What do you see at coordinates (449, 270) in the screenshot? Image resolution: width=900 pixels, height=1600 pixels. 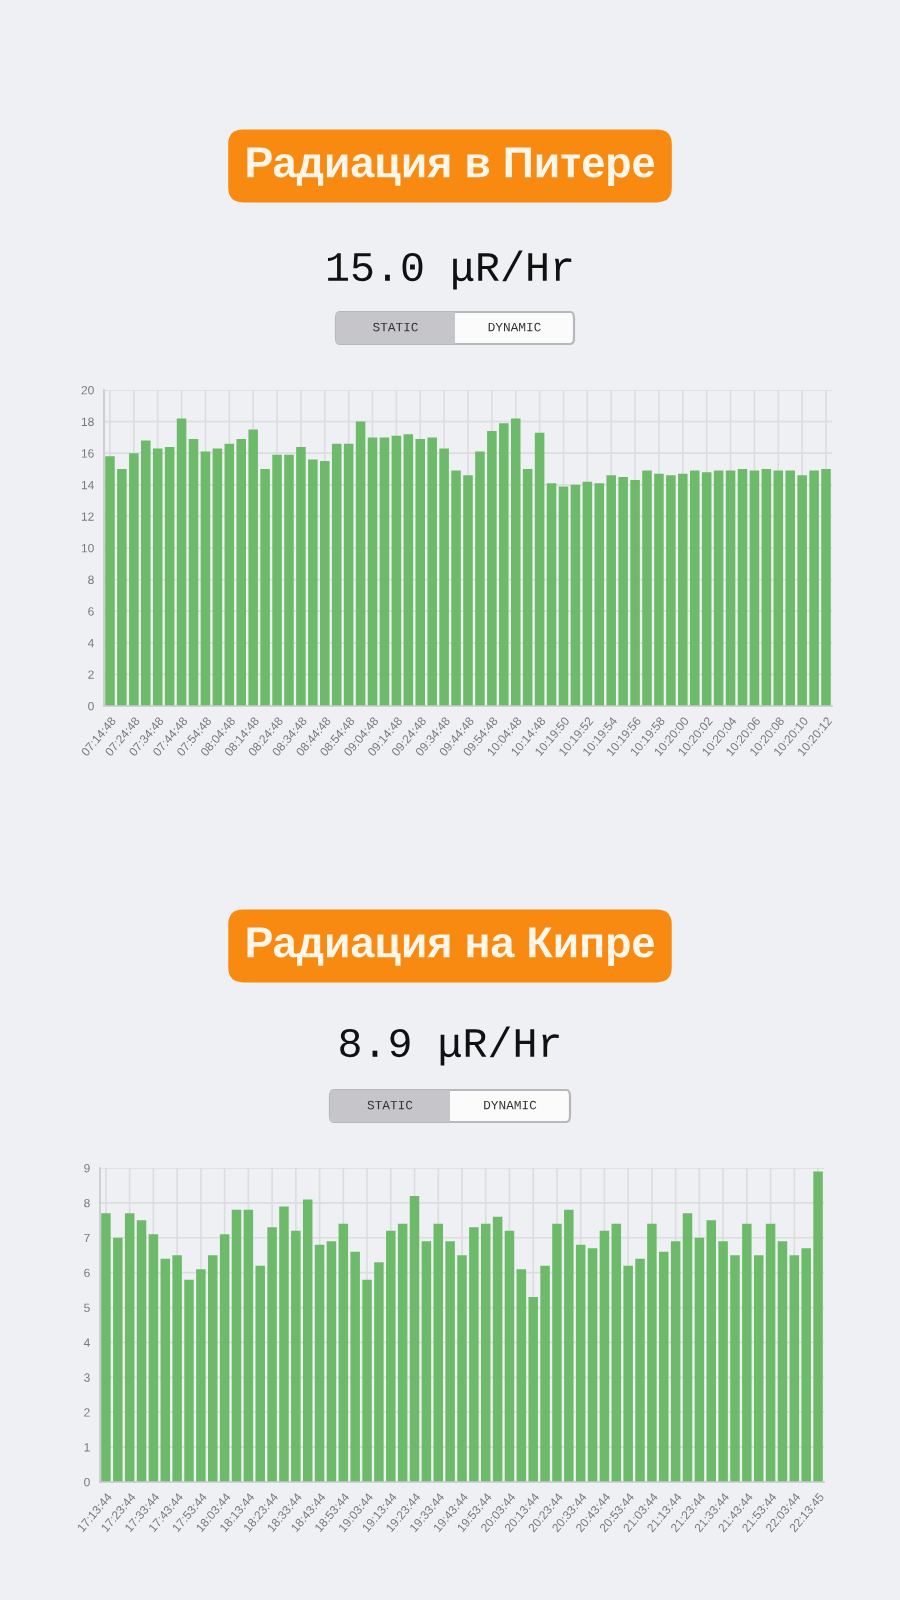 I see `chart-subtitle: 15.0 μR/Hr` at bounding box center [449, 270].